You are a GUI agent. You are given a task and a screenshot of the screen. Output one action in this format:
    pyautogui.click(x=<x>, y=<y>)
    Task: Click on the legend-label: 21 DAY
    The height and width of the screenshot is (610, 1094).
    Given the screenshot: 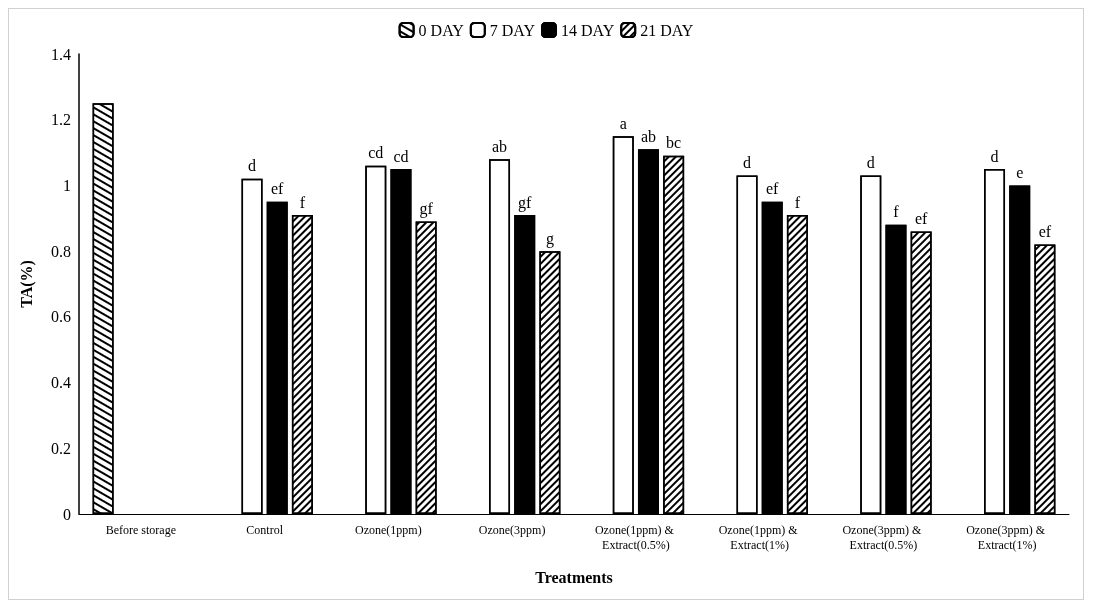 What is the action you would take?
    pyautogui.click(x=667, y=30)
    